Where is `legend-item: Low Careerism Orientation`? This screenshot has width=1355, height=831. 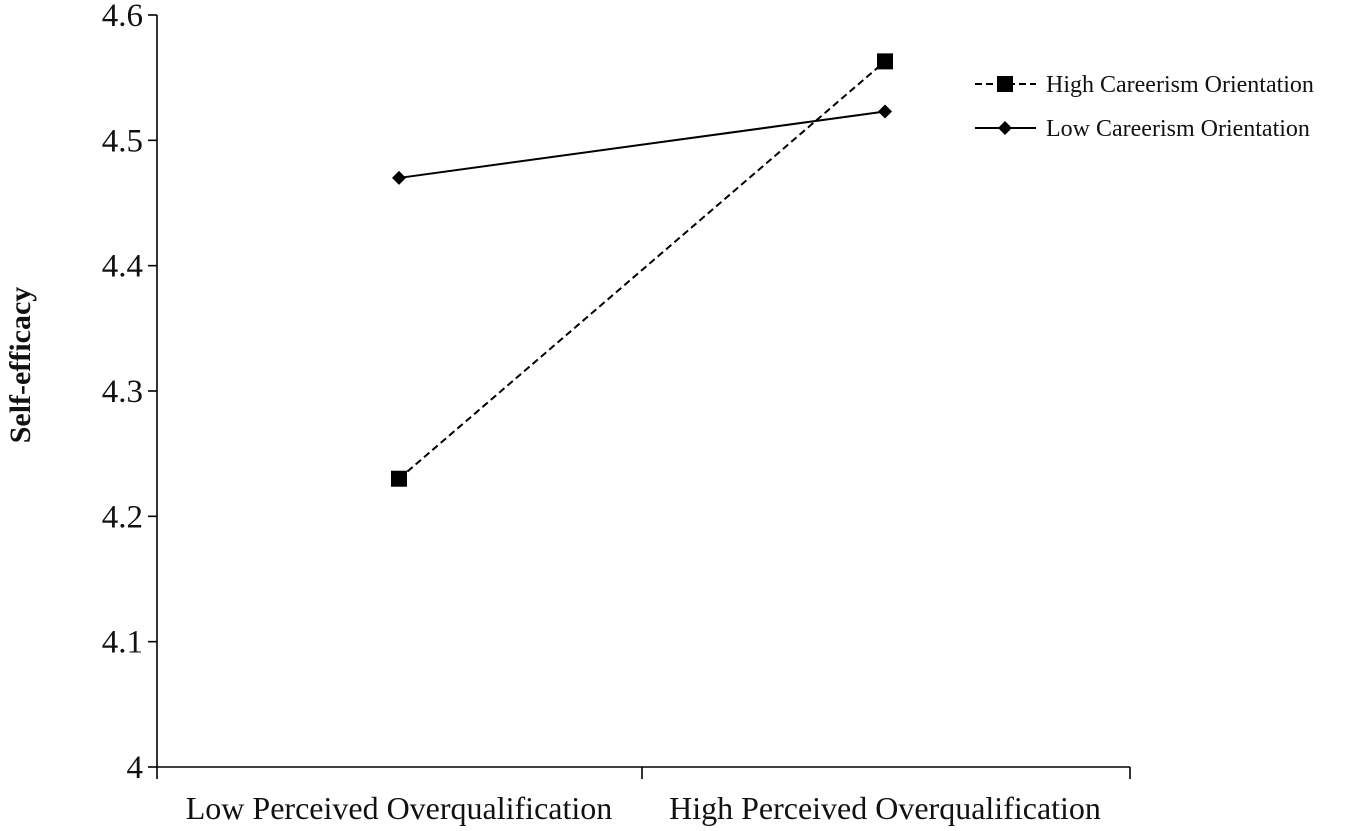 legend-item: Low Careerism Orientation is located at coordinates (1142, 129).